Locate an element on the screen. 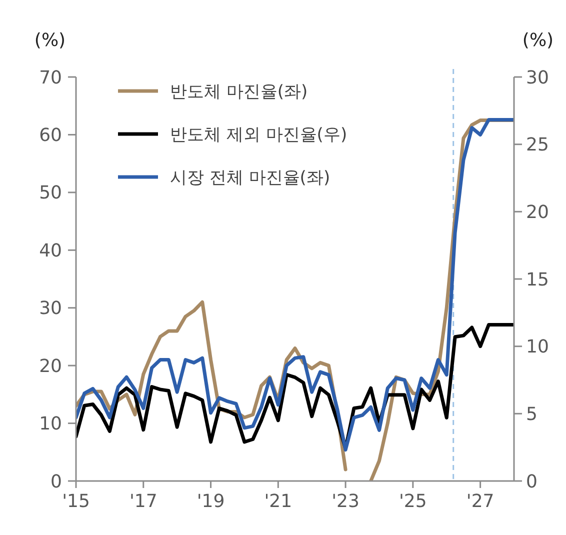 The image size is (566, 535). x-tick-label: '15 is located at coordinates (76, 501).